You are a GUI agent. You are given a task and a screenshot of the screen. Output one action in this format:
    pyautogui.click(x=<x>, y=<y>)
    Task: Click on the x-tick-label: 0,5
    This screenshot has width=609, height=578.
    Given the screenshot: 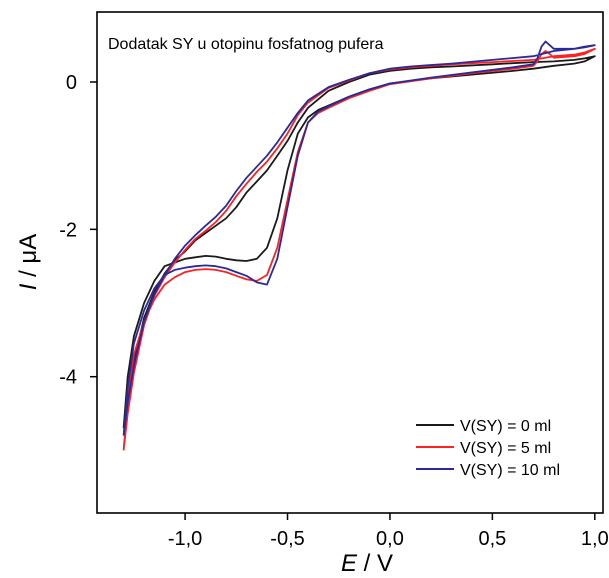 What is the action you would take?
    pyautogui.click(x=492, y=539)
    